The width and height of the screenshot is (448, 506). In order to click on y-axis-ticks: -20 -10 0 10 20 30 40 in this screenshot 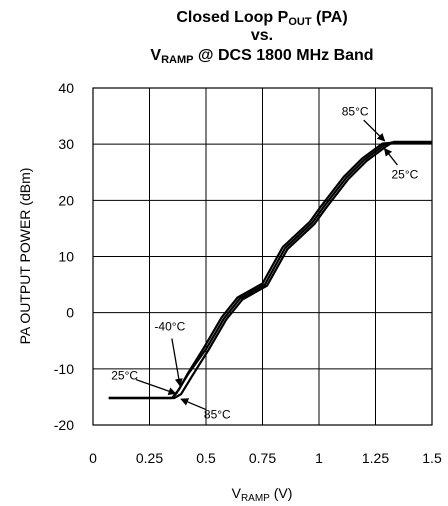, I will do `click(64, 256)`.